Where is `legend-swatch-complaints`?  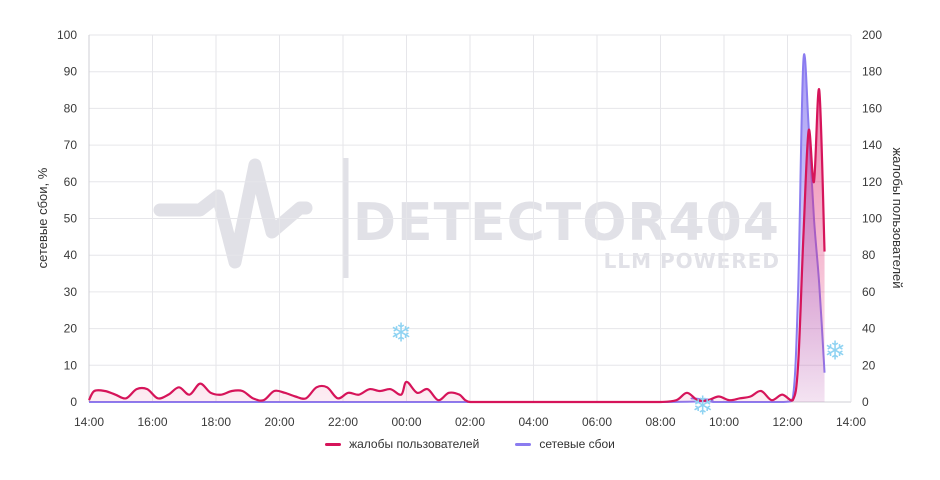 legend-swatch-complaints is located at coordinates (333, 444).